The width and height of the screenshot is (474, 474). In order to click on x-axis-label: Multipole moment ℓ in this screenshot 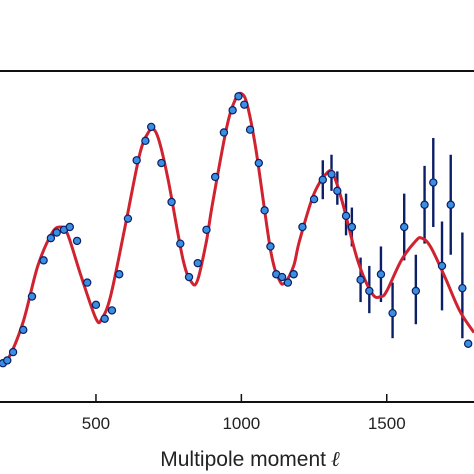, I will do `click(250, 459)`.